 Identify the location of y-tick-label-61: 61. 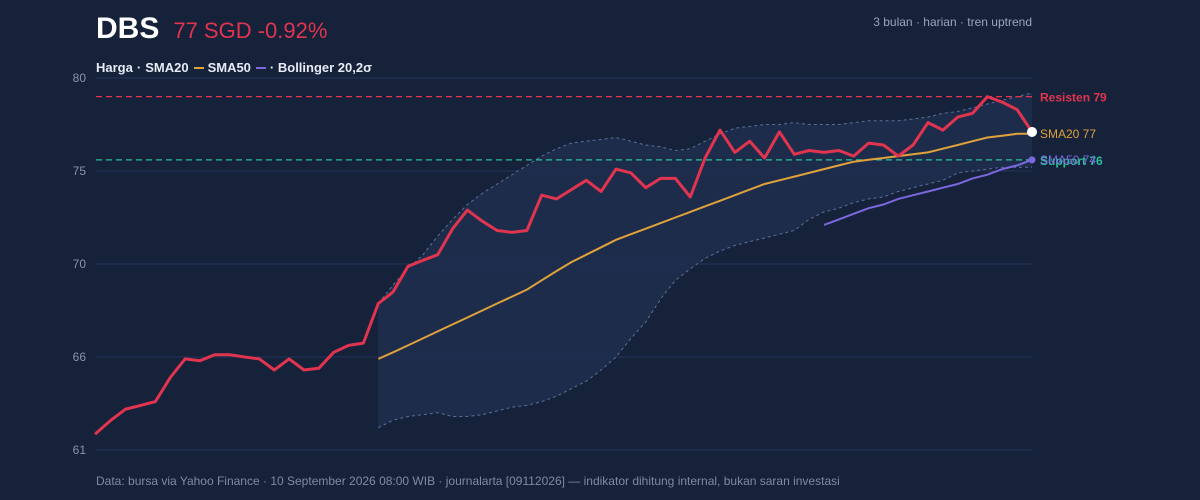
(80, 450).